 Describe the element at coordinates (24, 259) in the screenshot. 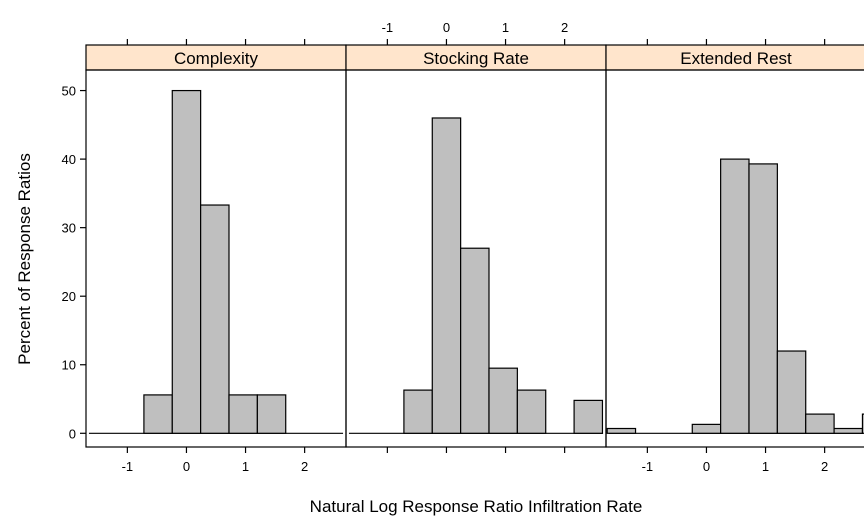

I see `y-axis-title: Percent of Response Ratios` at that location.